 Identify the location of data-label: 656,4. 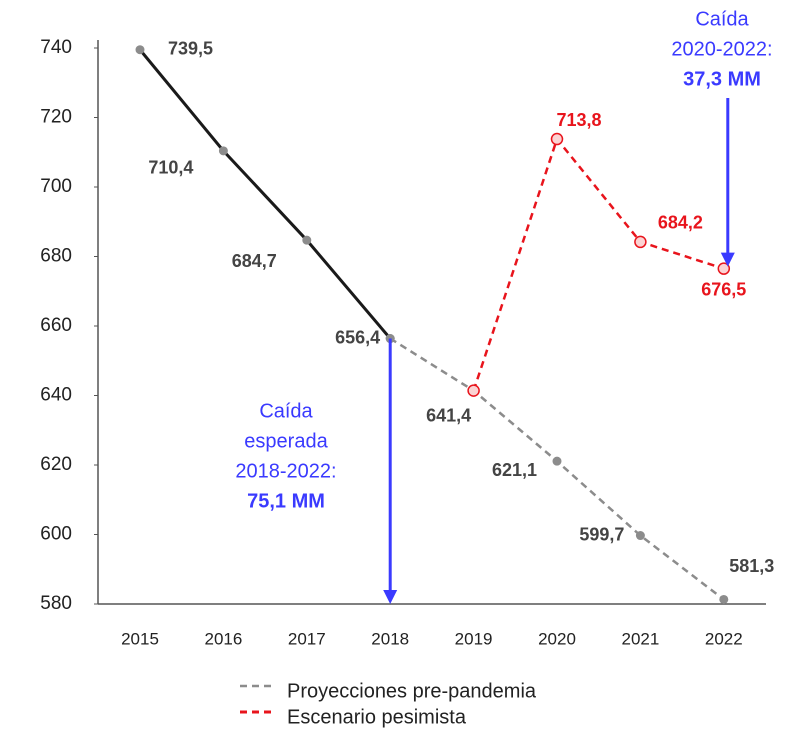
(357, 337).